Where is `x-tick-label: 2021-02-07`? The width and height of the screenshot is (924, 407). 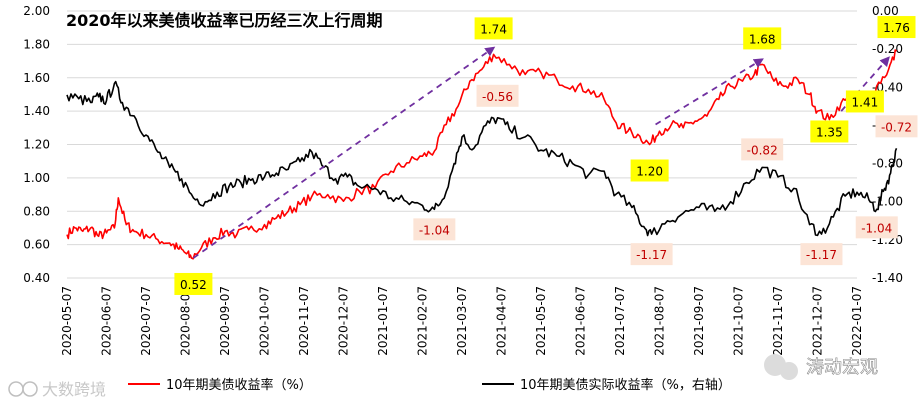 x-tick-label: 2021-02-07 is located at coordinates (423, 321).